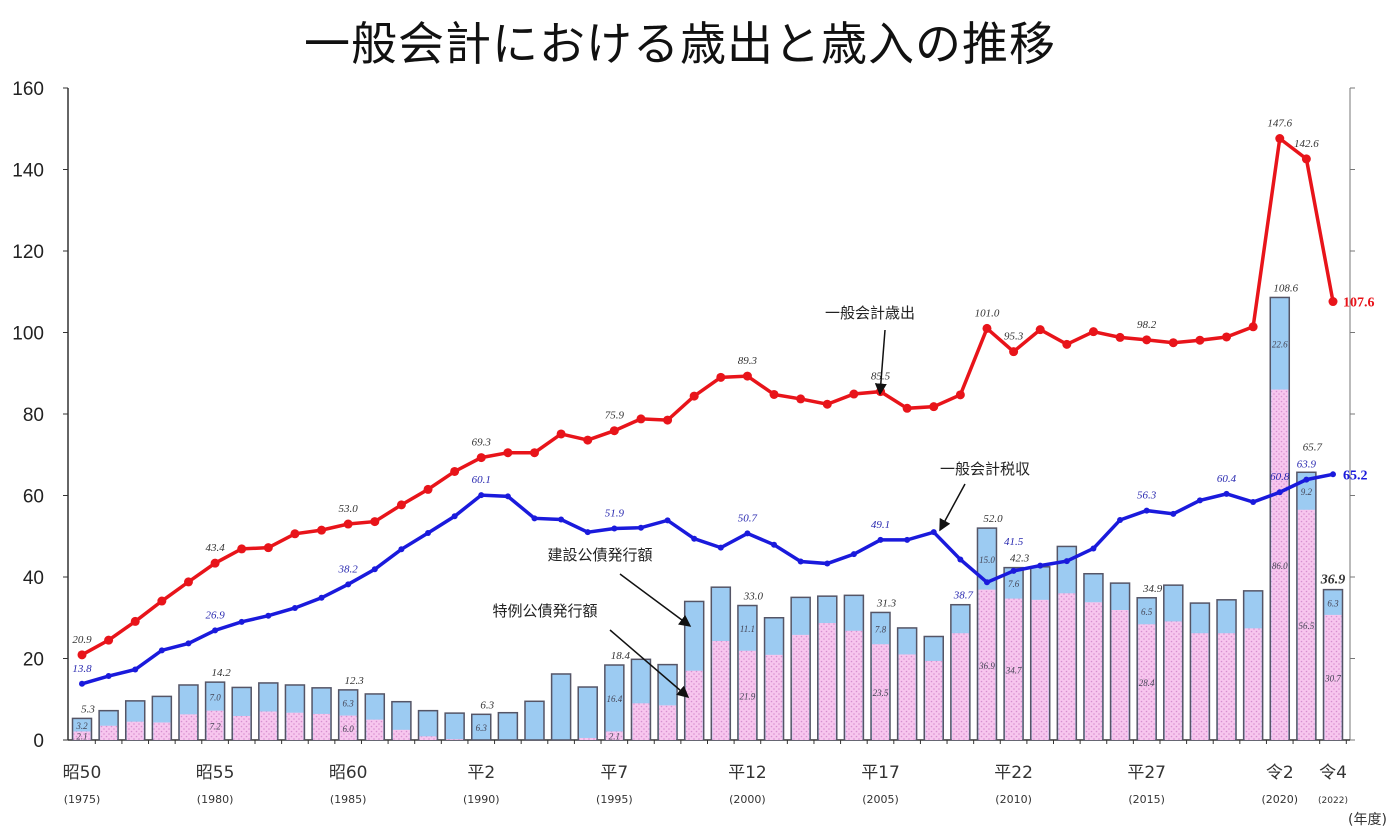 The height and width of the screenshot is (836, 1400). What do you see at coordinates (1279, 124) in the screenshot?
I see `expenditure-label: 147.6` at bounding box center [1279, 124].